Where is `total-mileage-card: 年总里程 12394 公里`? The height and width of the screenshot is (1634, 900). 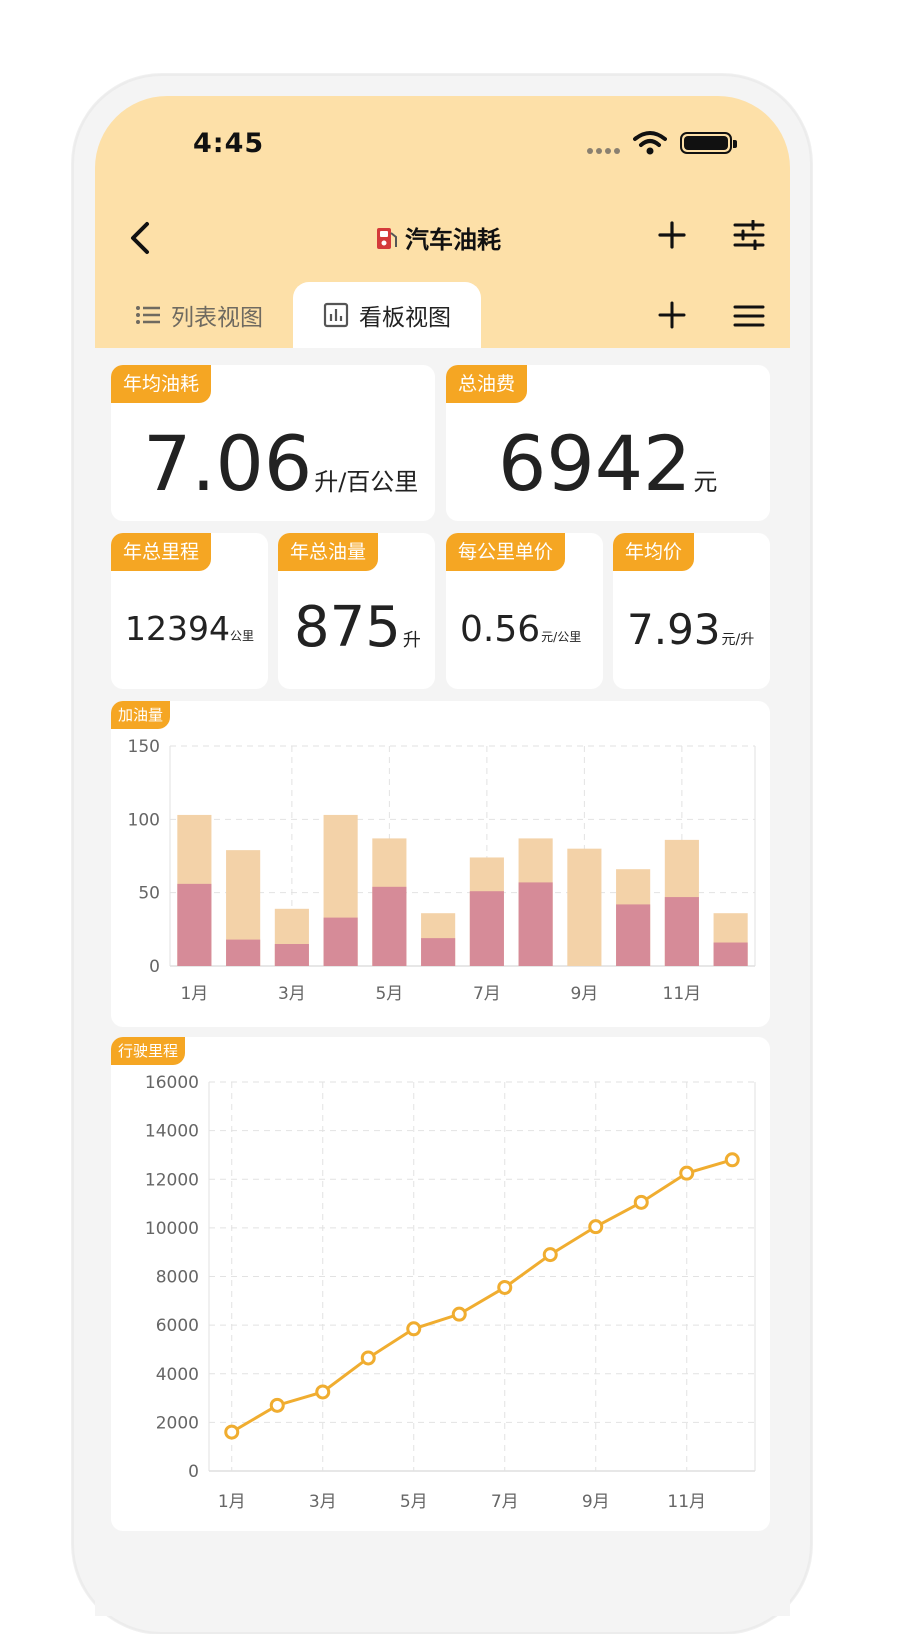
total-mileage-card: 年总里程 12394 公里 is located at coordinates (189, 611).